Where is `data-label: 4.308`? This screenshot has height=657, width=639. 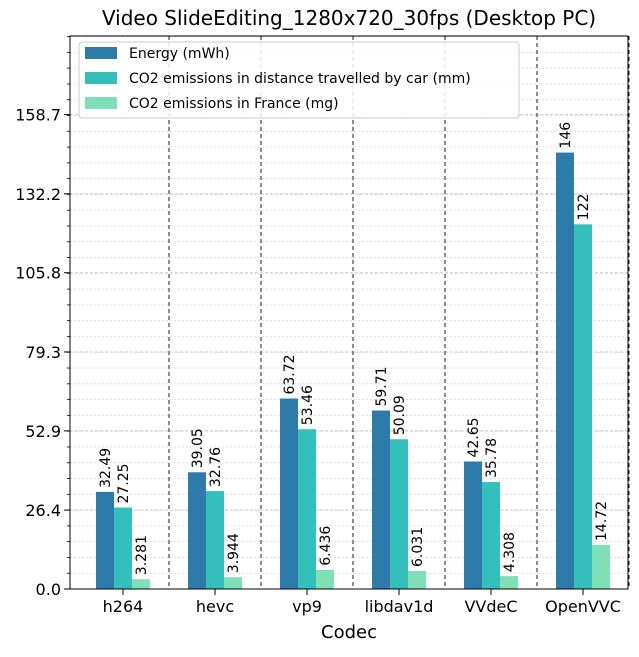
data-label: 4.308 is located at coordinates (510, 552).